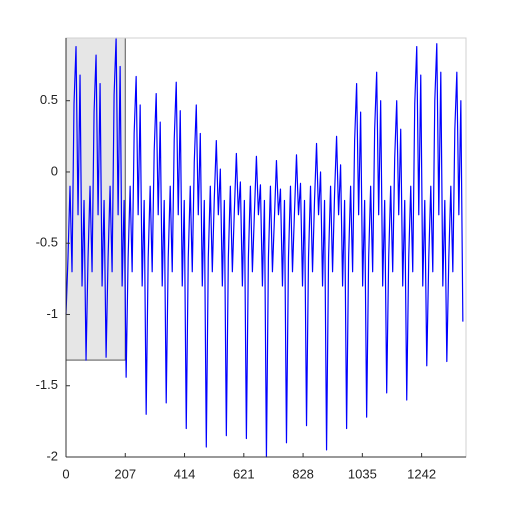 The height and width of the screenshot is (520, 515). I want to click on x-tick-label: 621, so click(244, 473).